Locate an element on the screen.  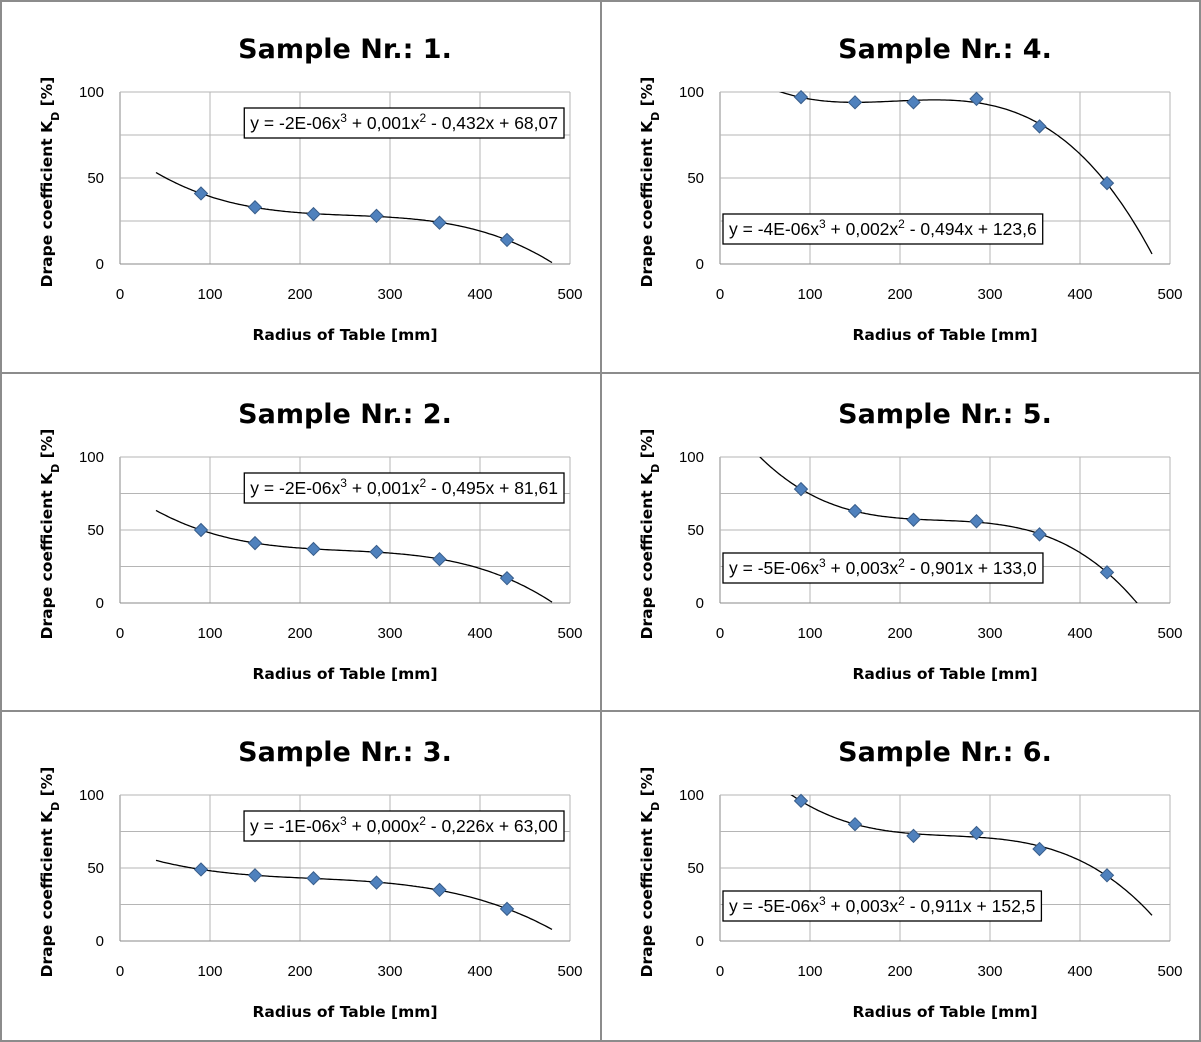
equation-box: y = -5E-06x3 + 0,003x2 - 0,901x + 133,0 is located at coordinates (883, 568).